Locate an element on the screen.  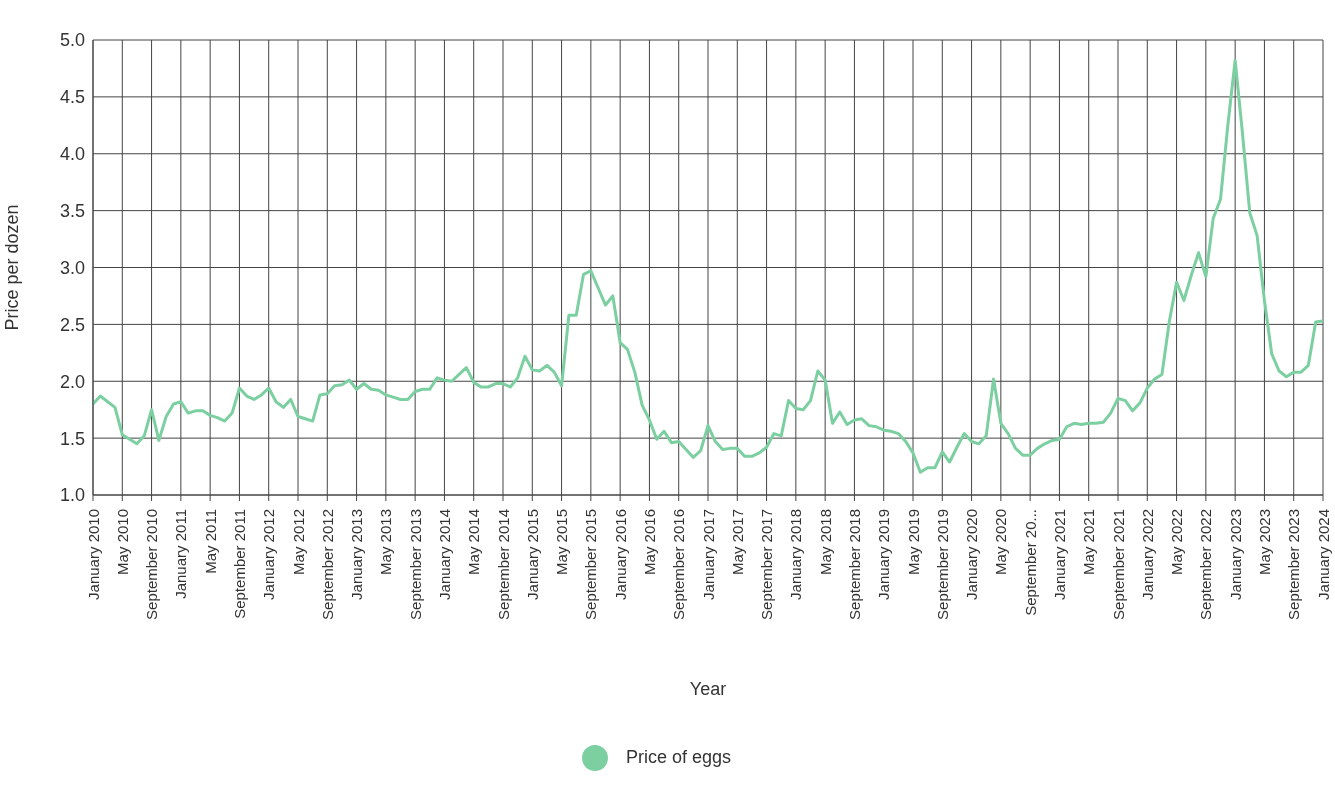
x-tick-label: September 2021 is located at coordinates (1118, 564).